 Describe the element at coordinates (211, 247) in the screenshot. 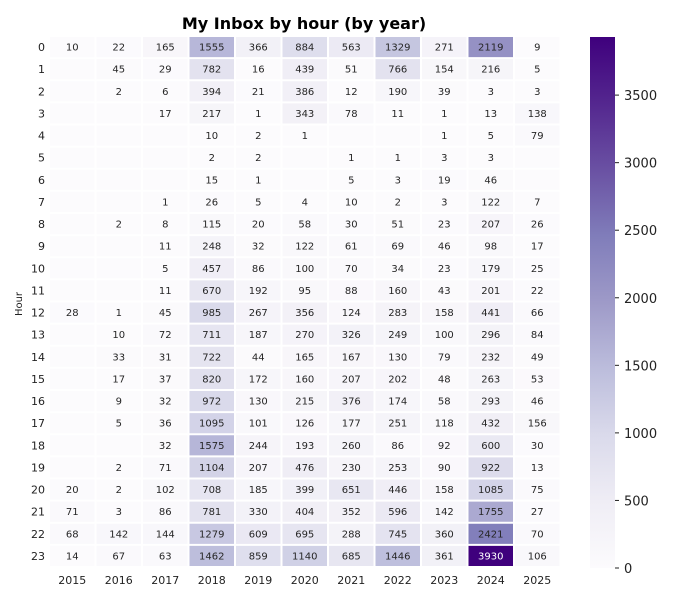

I see `cell-value-label: 248` at that location.